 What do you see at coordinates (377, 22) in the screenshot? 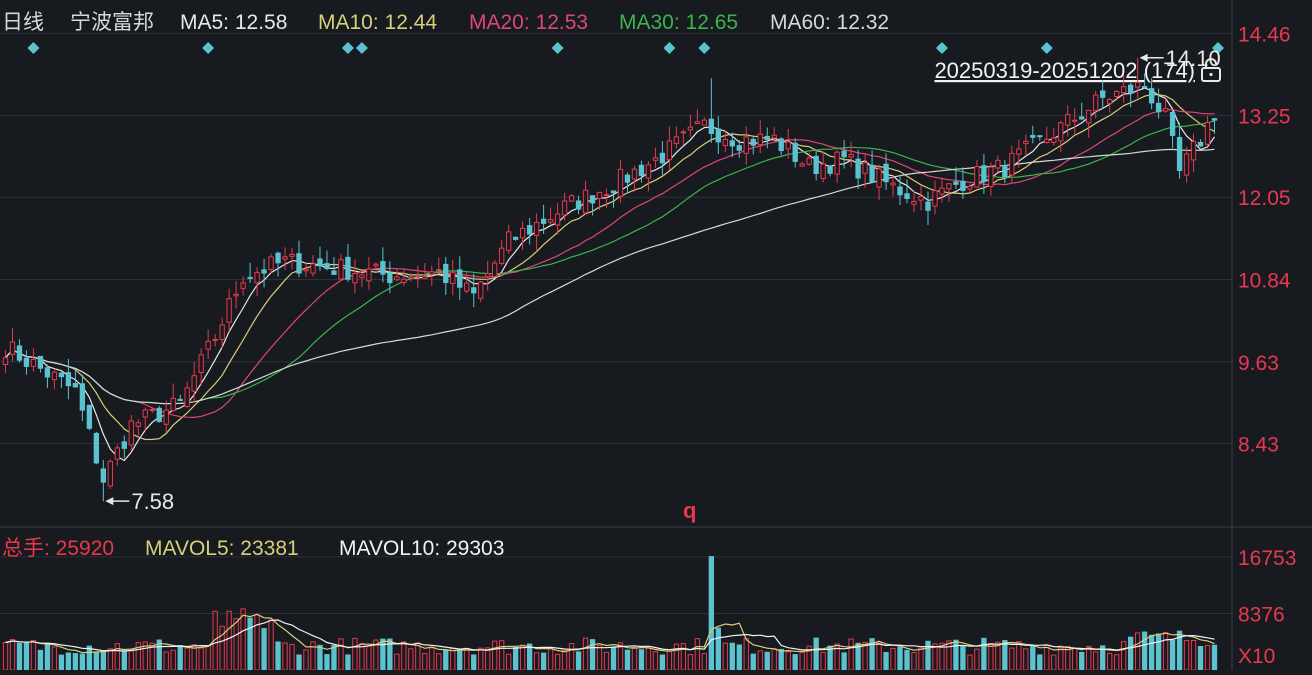
I see `ma-legend-item: MA10: 12.44` at bounding box center [377, 22].